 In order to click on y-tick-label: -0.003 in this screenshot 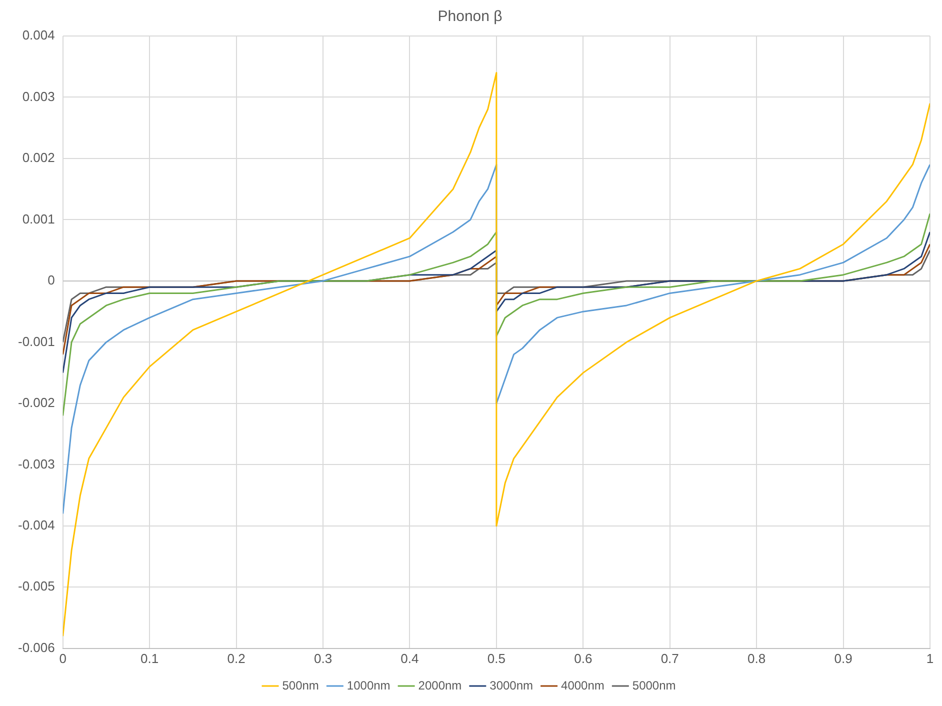, I will do `click(36, 464)`.